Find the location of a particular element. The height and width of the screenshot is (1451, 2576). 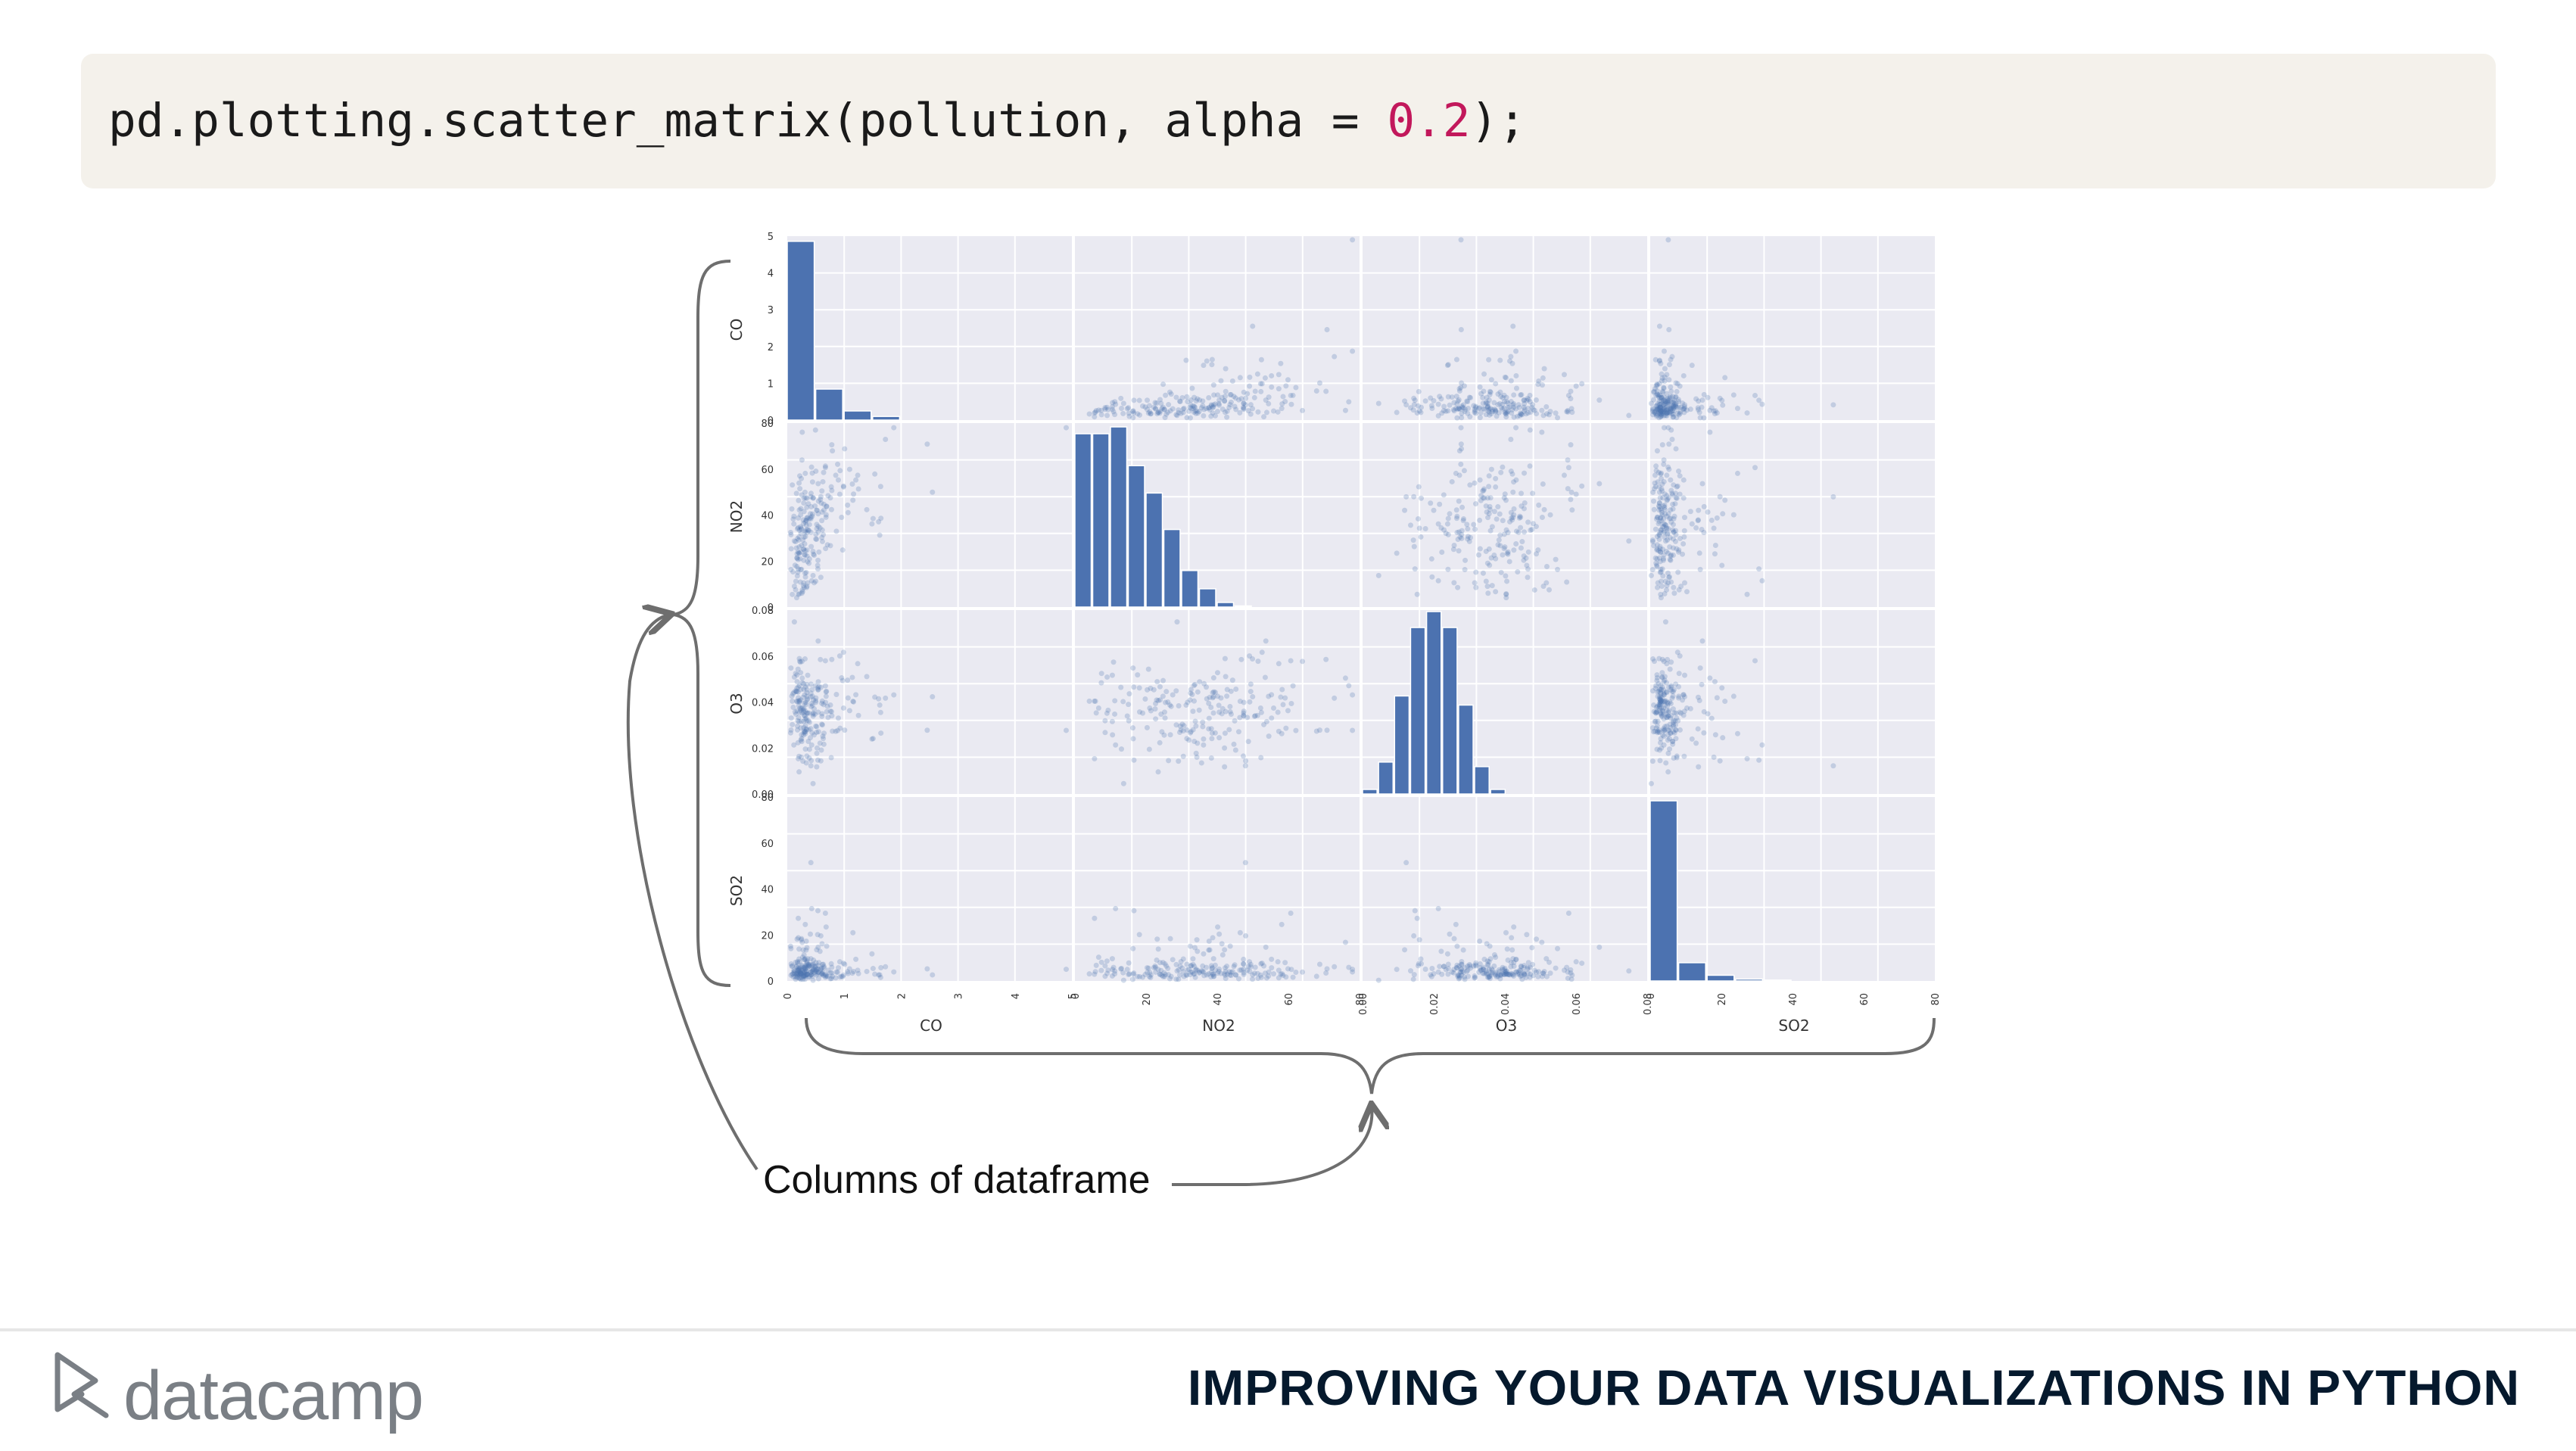

x-tick-label: 0.08 is located at coordinates (1648, 1004).